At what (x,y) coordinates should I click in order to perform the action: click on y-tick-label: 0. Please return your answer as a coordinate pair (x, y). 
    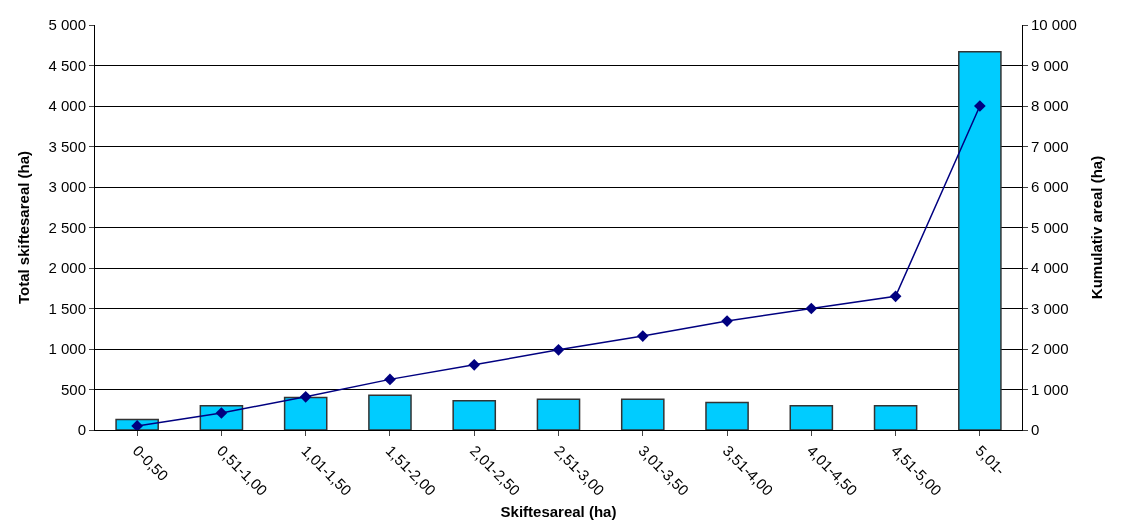
    Looking at the image, I should click on (81, 430).